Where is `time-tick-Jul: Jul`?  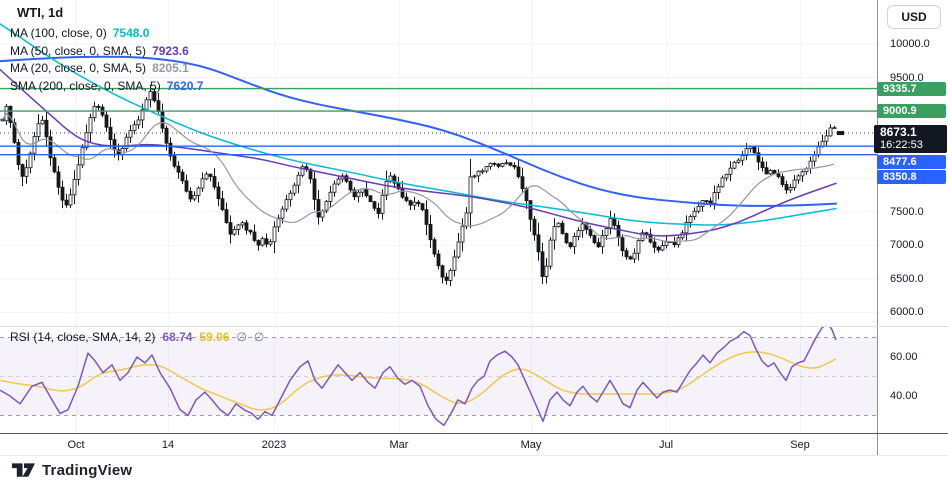 time-tick-Jul: Jul is located at coordinates (666, 445).